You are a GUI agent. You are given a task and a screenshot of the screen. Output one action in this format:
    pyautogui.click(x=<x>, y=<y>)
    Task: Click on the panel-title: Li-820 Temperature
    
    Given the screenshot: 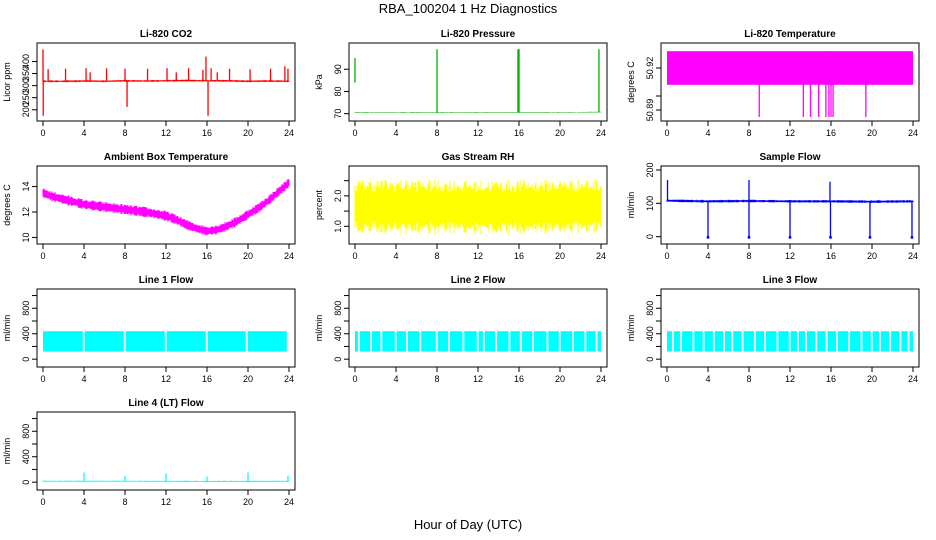 What is the action you would take?
    pyautogui.click(x=790, y=34)
    